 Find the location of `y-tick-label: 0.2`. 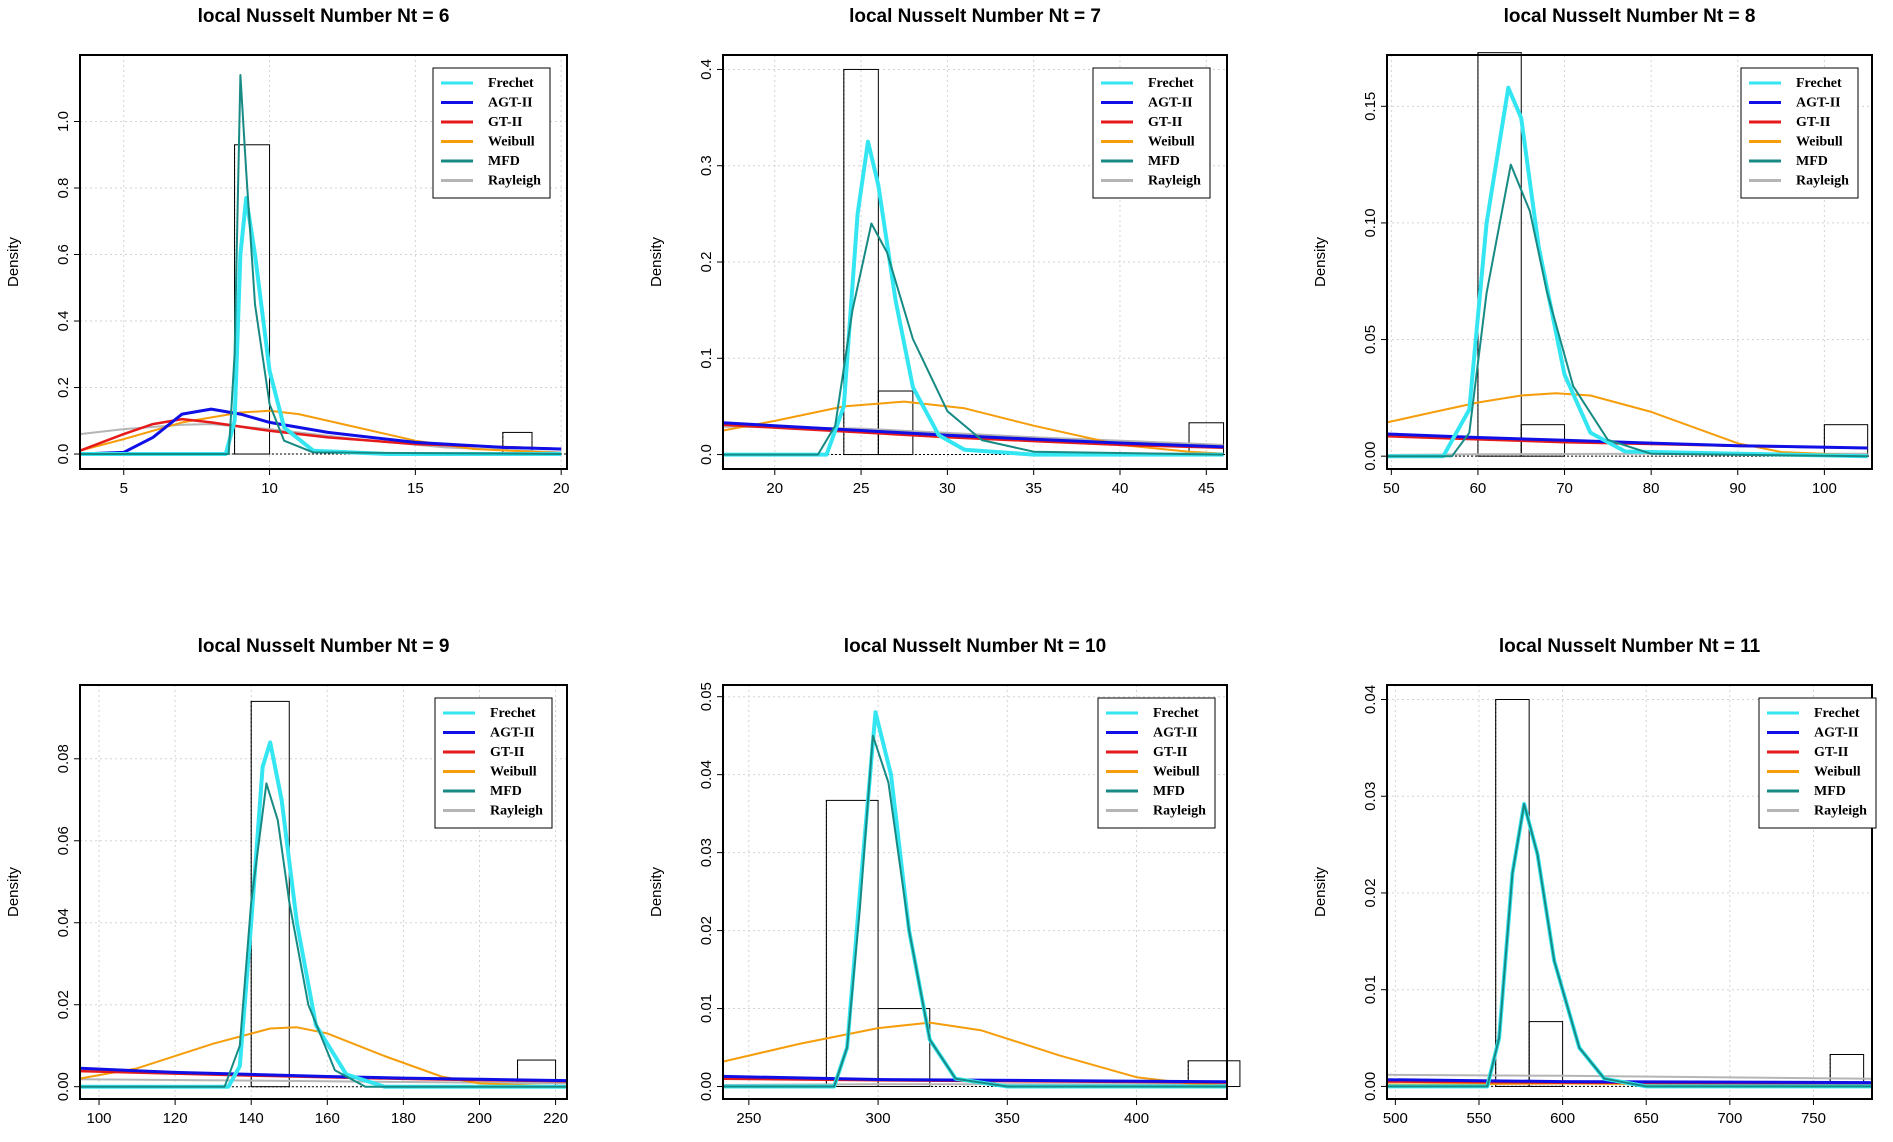

y-tick-label: 0.2 is located at coordinates (63, 387).